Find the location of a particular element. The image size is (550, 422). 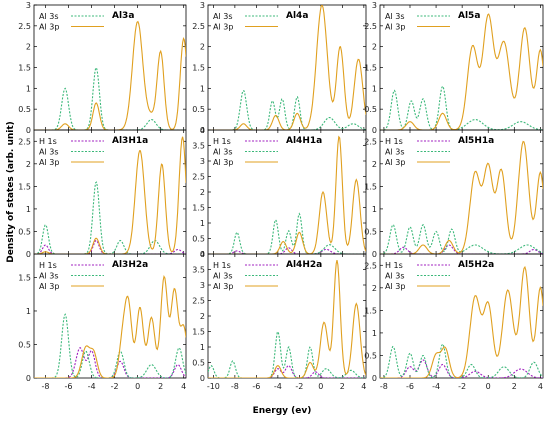

panel-title: Al3a is located at coordinates (123, 16).